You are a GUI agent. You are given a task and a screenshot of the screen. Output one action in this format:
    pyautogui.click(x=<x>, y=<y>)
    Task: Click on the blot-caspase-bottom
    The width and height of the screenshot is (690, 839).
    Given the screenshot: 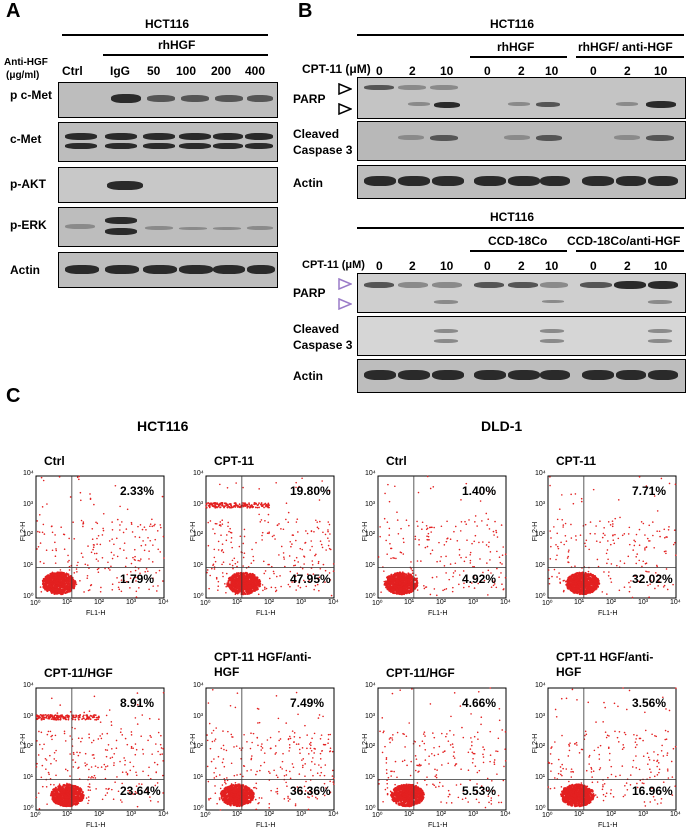 What is the action you would take?
    pyautogui.click(x=521, y=336)
    